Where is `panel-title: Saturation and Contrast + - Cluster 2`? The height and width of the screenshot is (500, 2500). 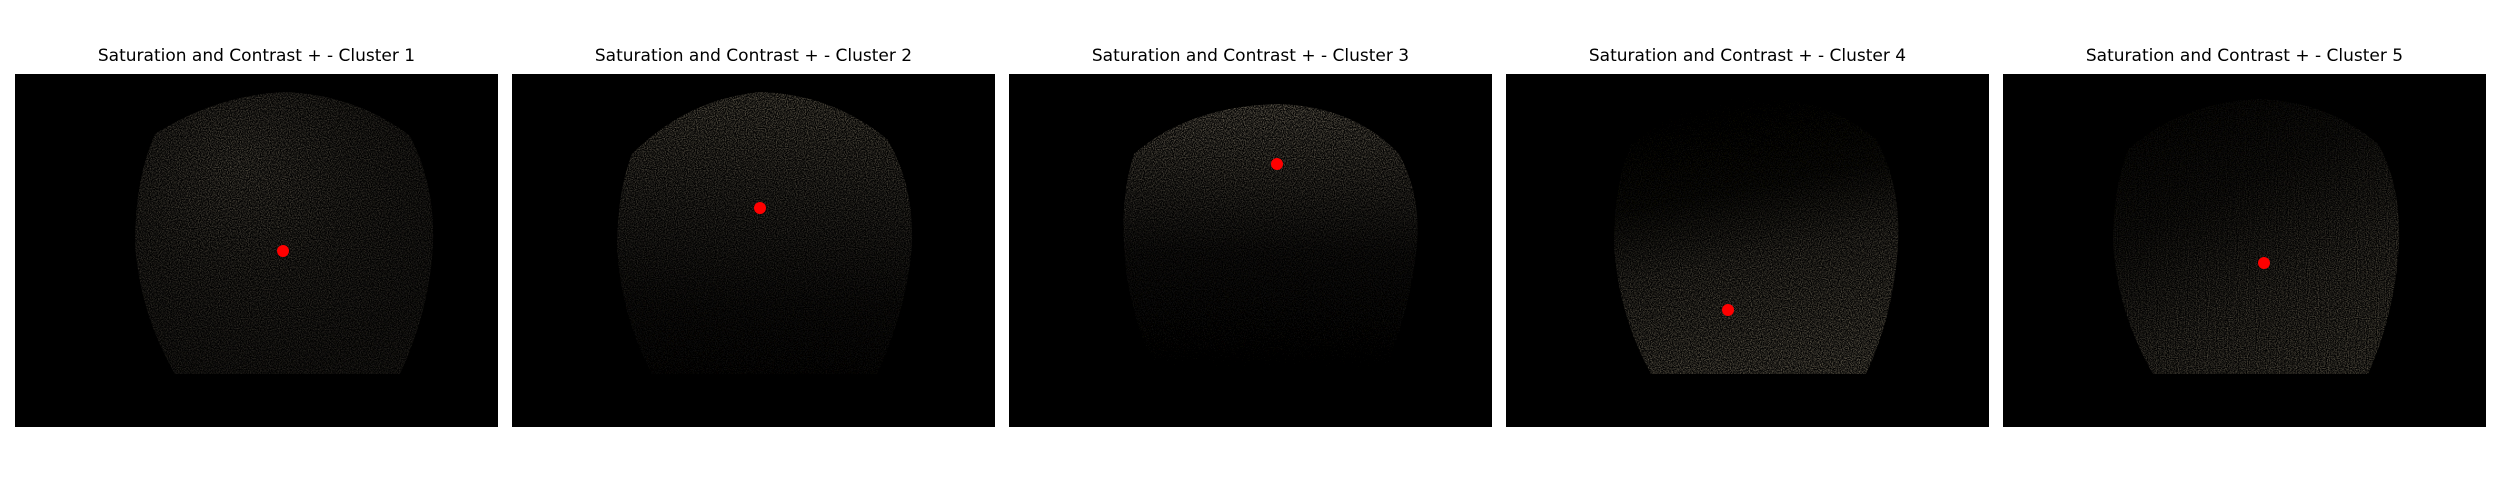 panel-title: Saturation and Contrast + - Cluster 2 is located at coordinates (753, 56).